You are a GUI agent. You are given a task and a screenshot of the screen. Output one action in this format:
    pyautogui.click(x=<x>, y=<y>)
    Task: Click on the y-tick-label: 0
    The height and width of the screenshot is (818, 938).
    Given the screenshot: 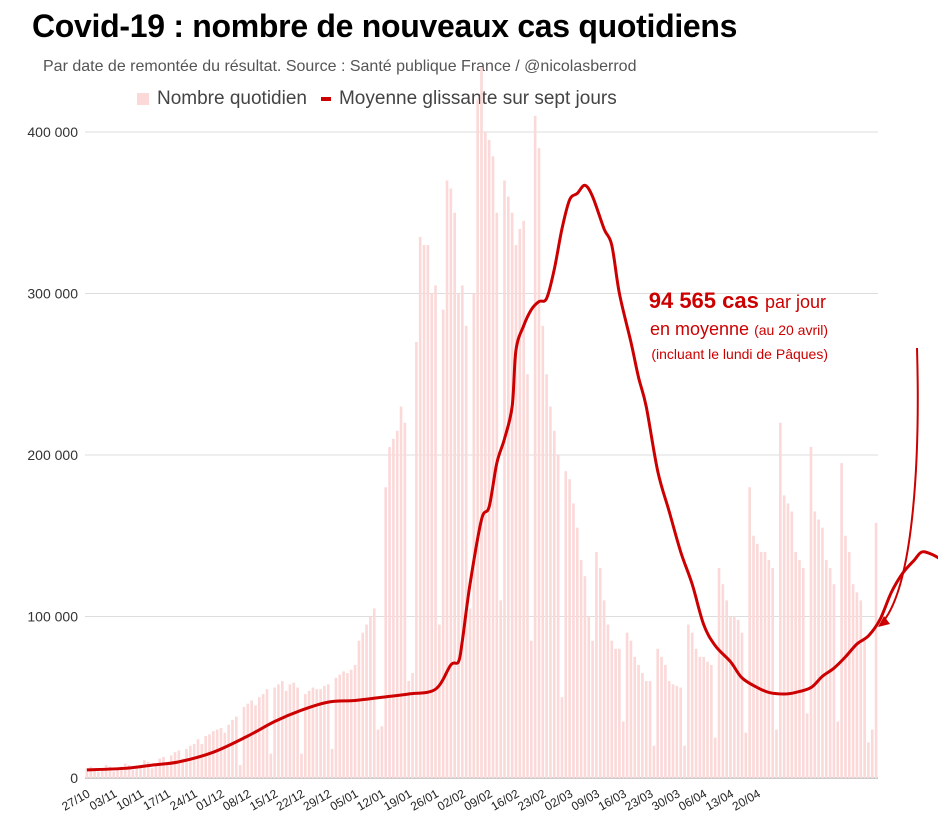 What is the action you would take?
    pyautogui.click(x=74, y=778)
    